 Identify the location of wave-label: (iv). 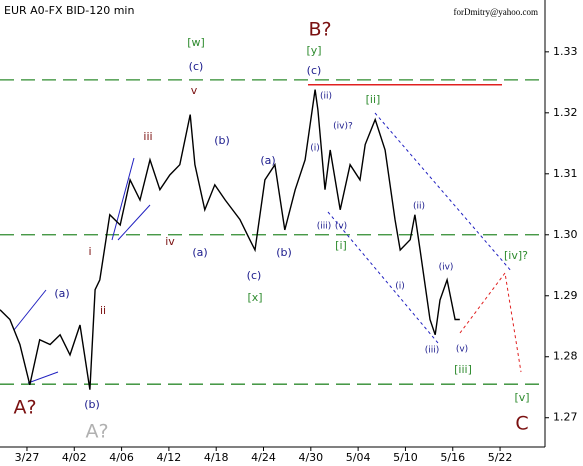
(446, 268).